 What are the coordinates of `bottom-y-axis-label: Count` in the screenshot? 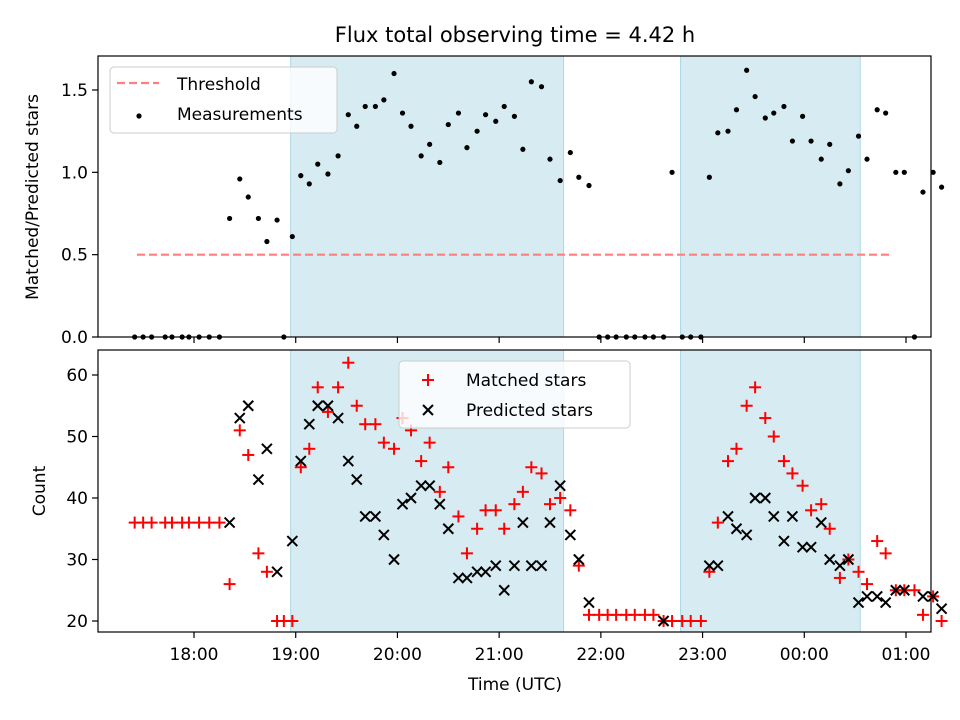 It's located at (40, 490).